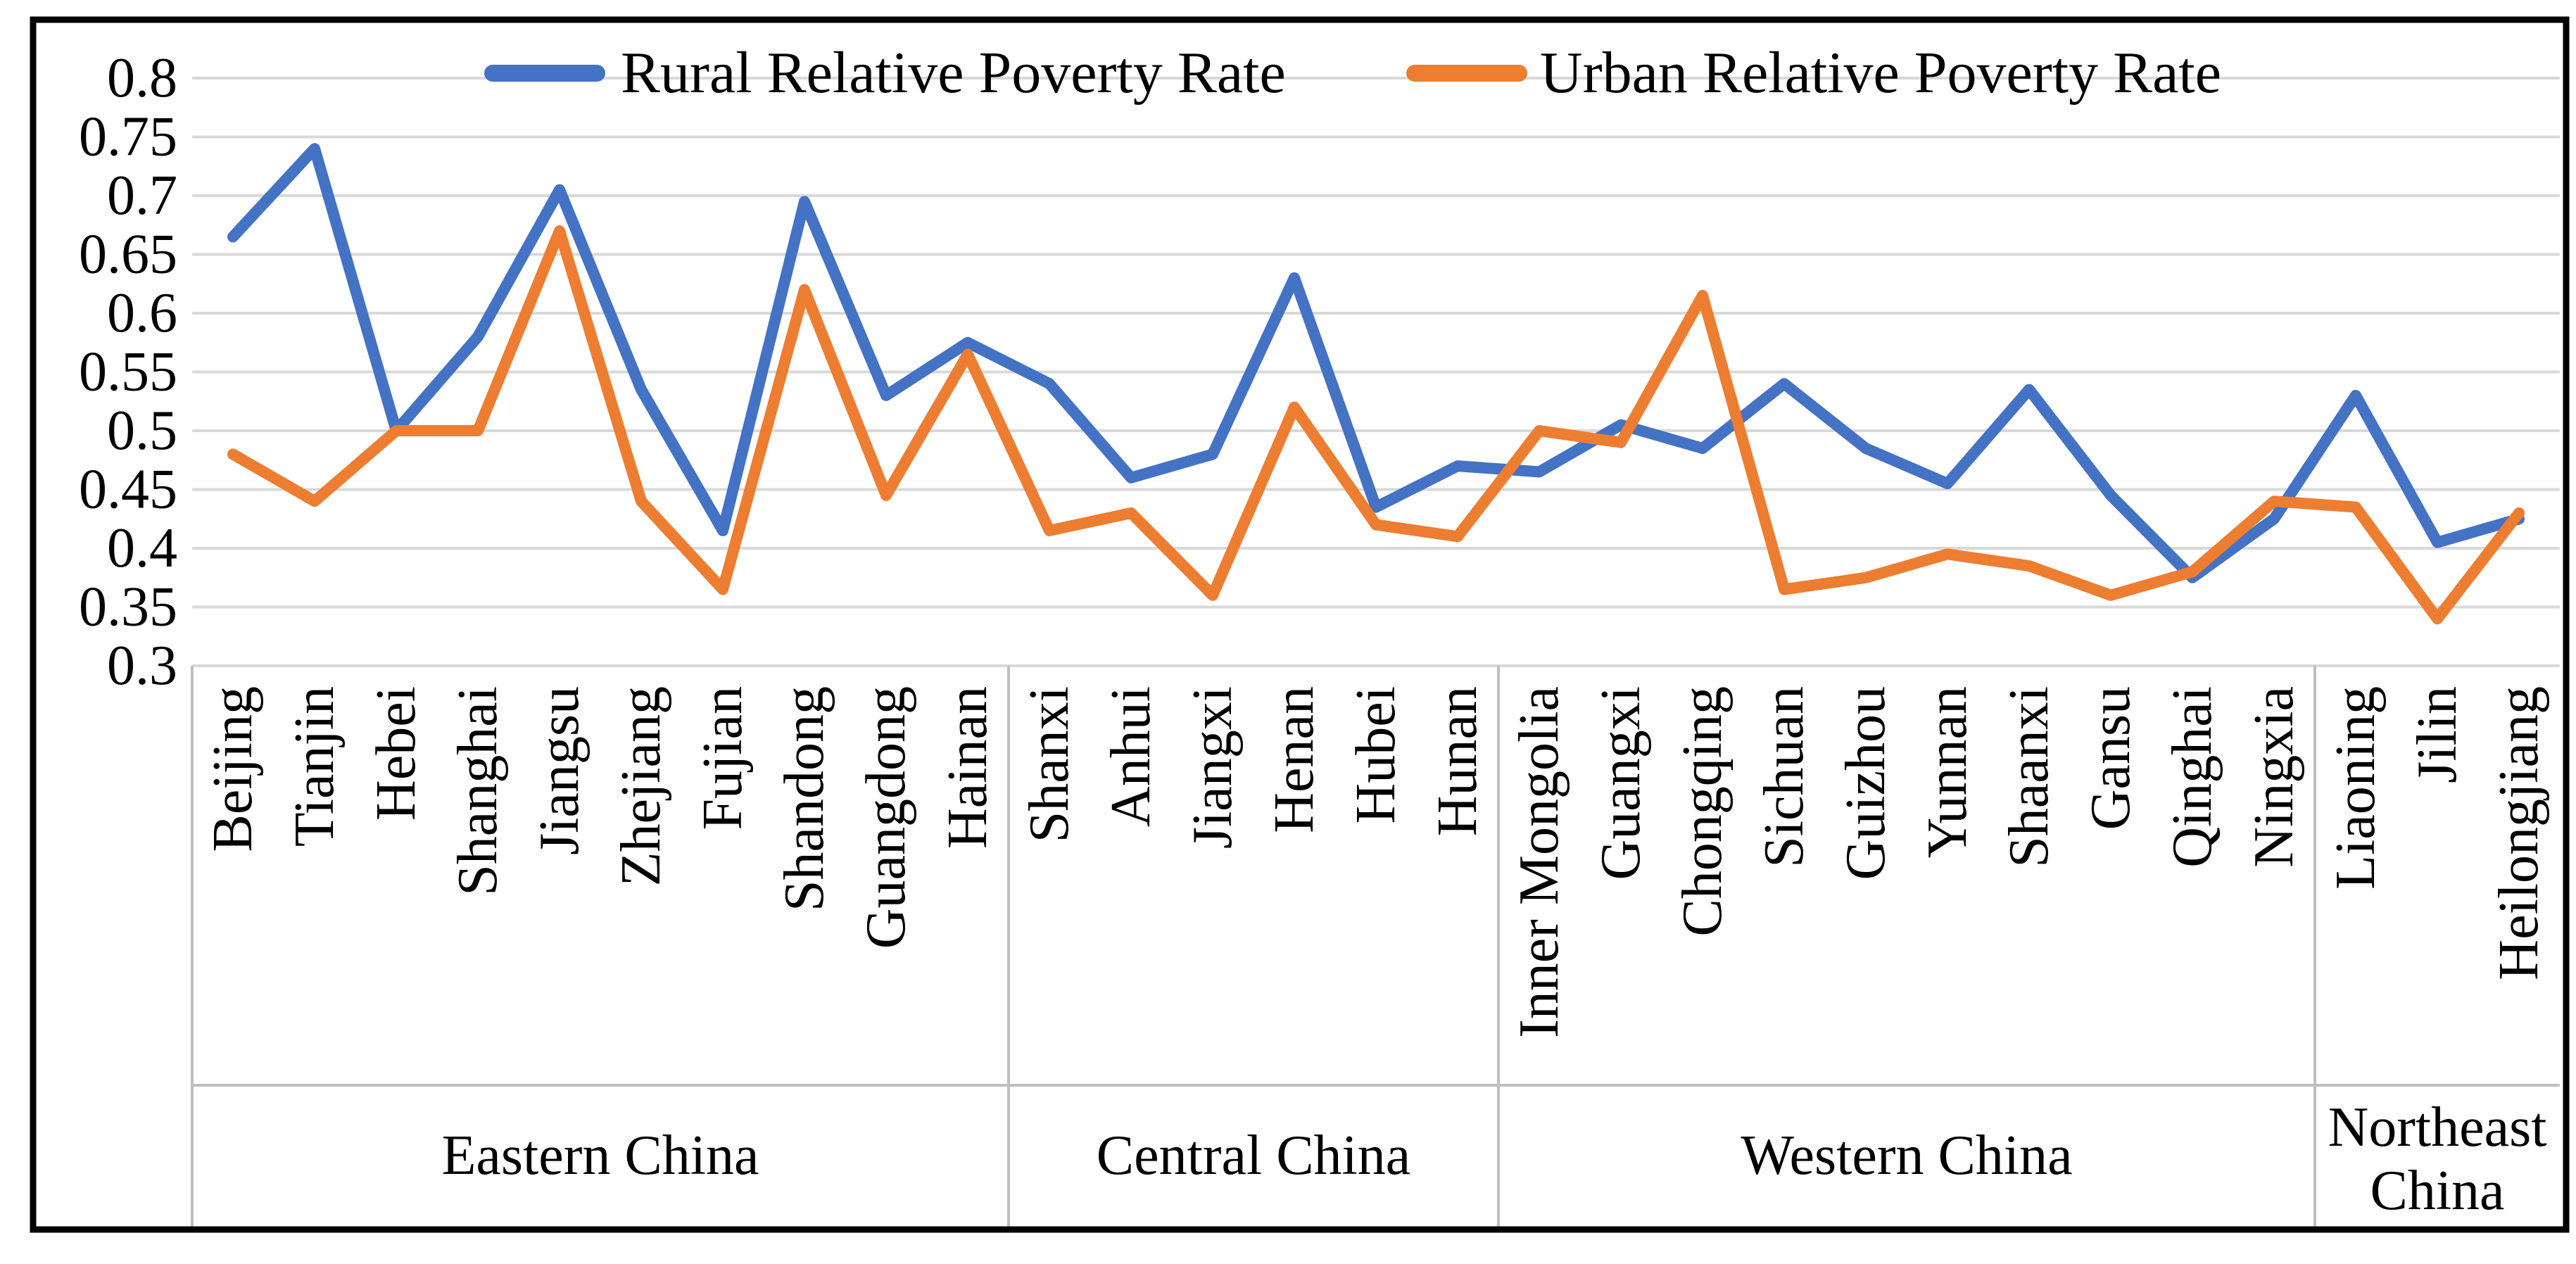 This screenshot has width=2576, height=1264. I want to click on region-group-label: Central China, so click(1254, 1156).